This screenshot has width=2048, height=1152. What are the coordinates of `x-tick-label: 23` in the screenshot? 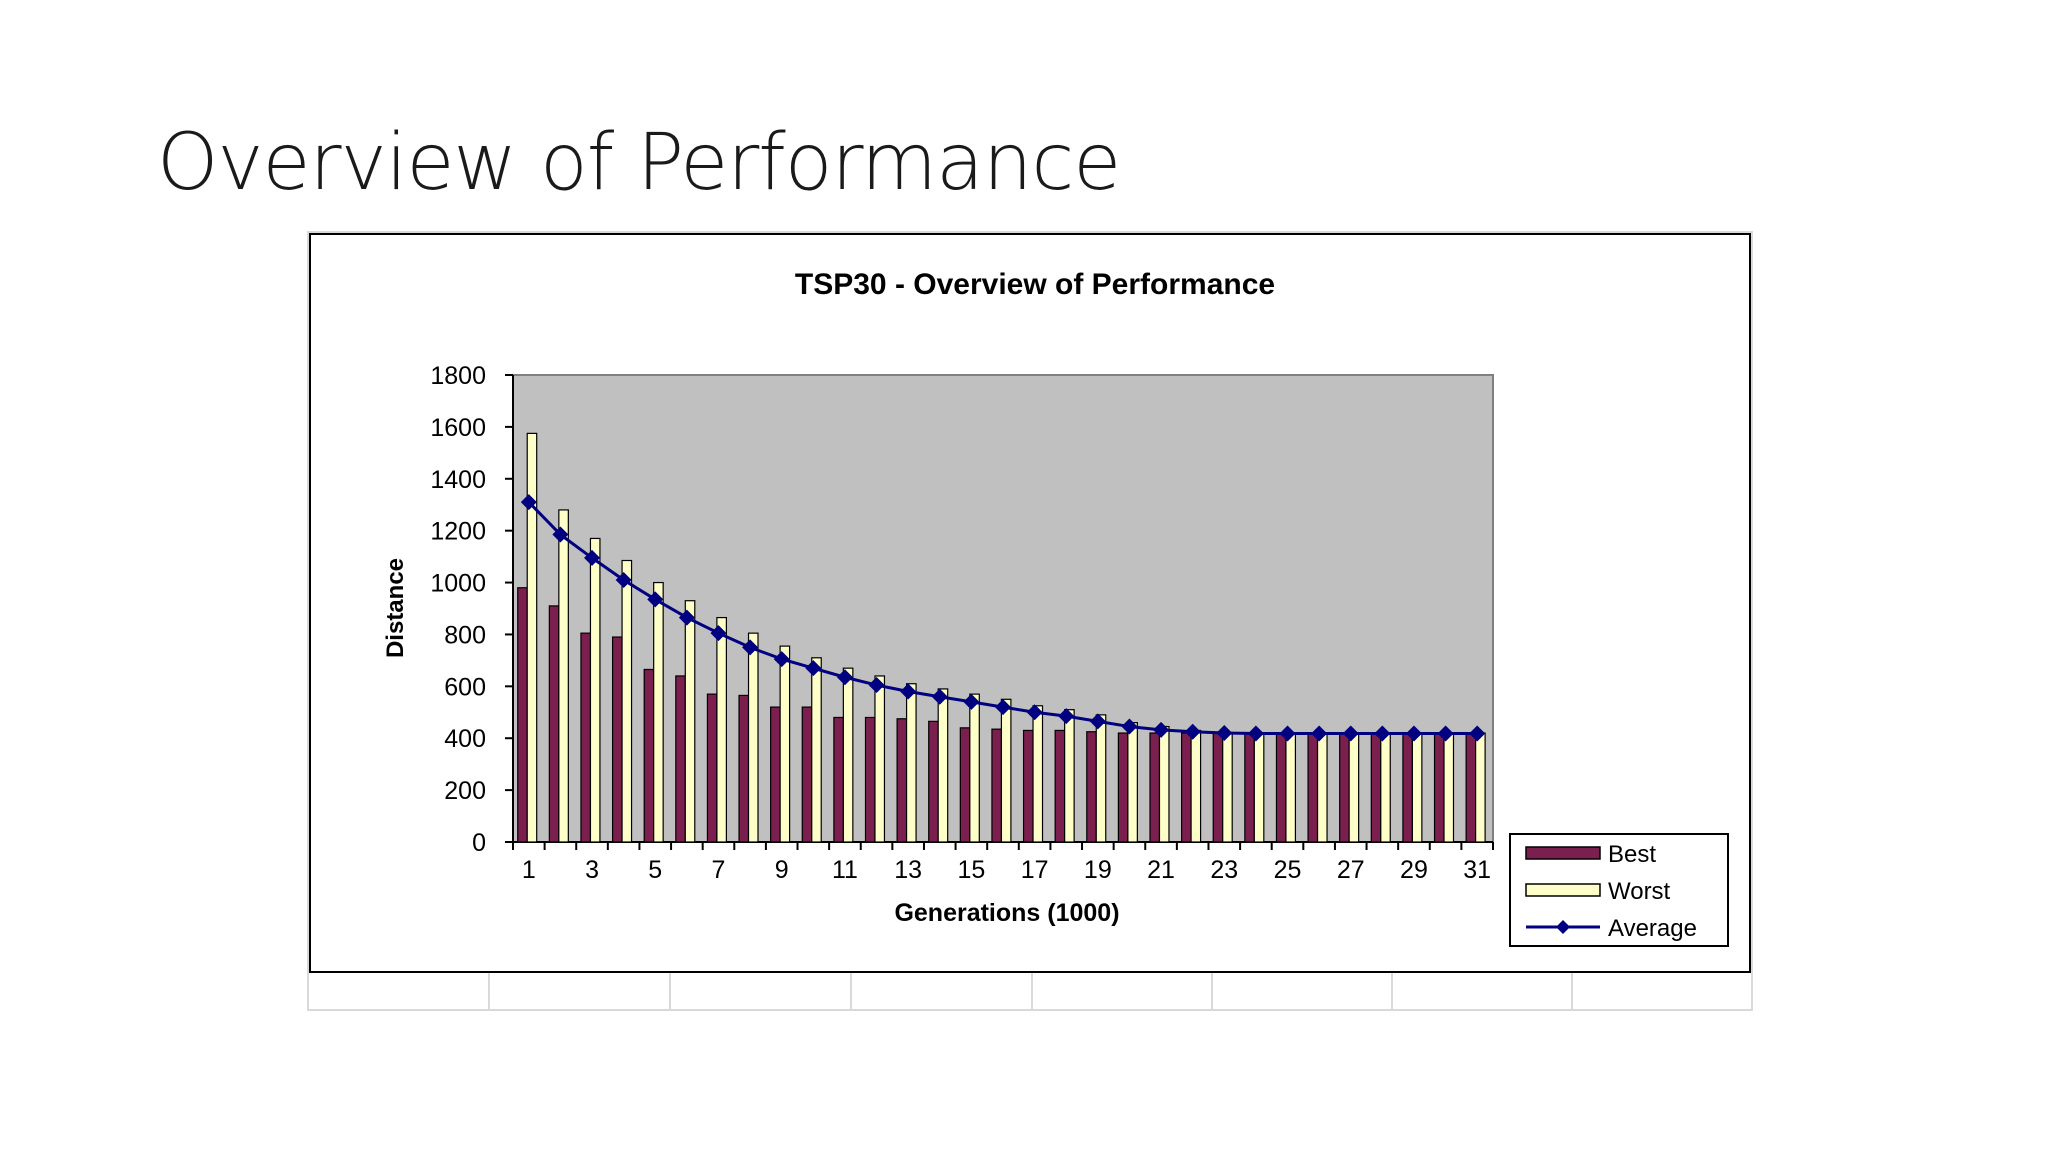 It's located at (1224, 870).